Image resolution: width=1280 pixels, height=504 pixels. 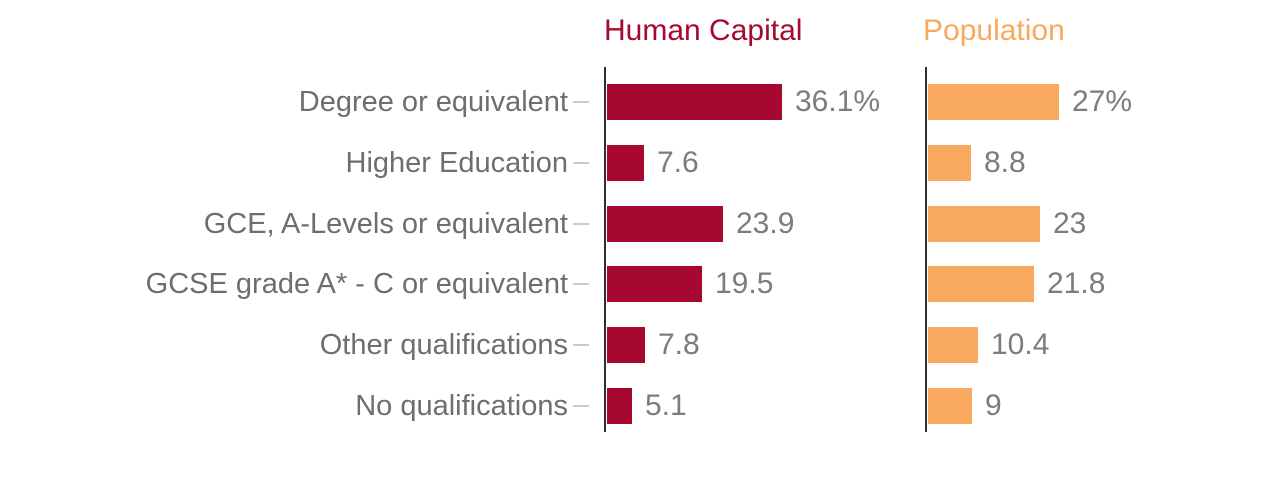 I want to click on category-label: No qualifications, so click(x=461, y=406).